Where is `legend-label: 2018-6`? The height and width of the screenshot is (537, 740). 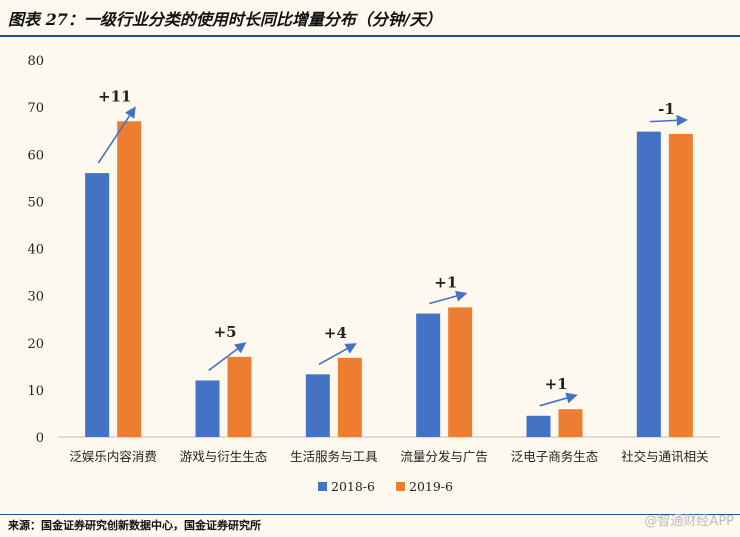 legend-label: 2018-6 is located at coordinates (353, 486).